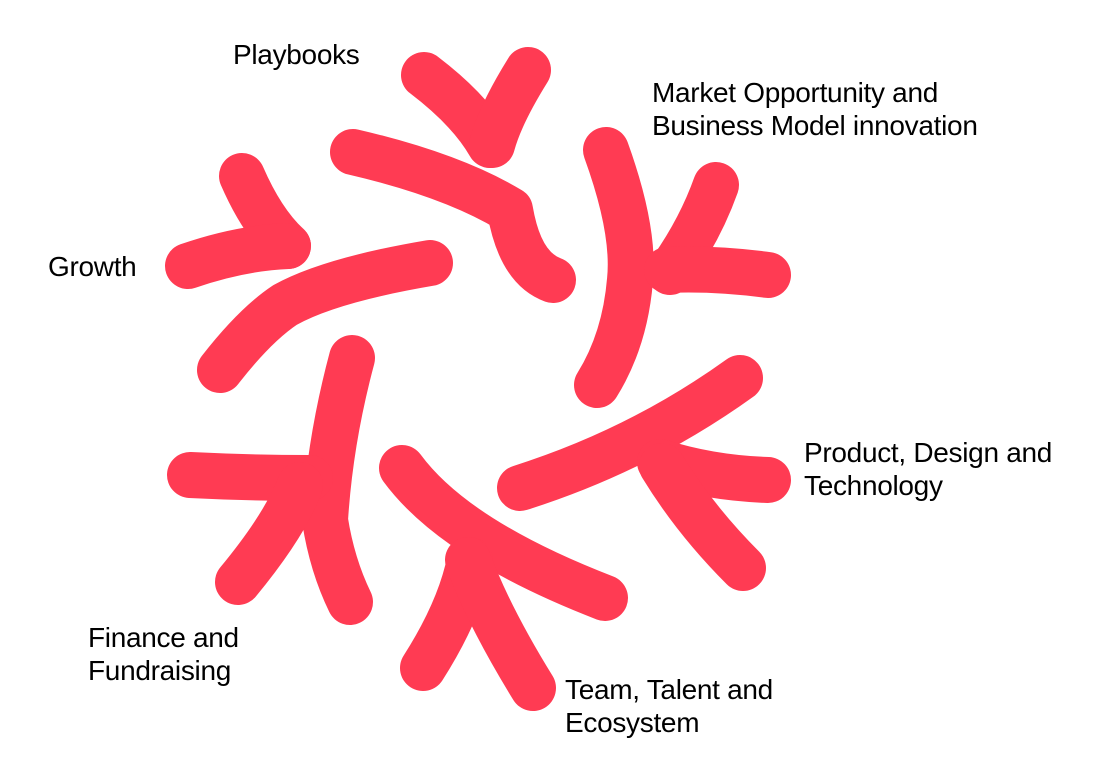 This screenshot has width=1100, height=764. I want to click on label-market-opportunity-line-1: Market Opportunity and, so click(795, 92).